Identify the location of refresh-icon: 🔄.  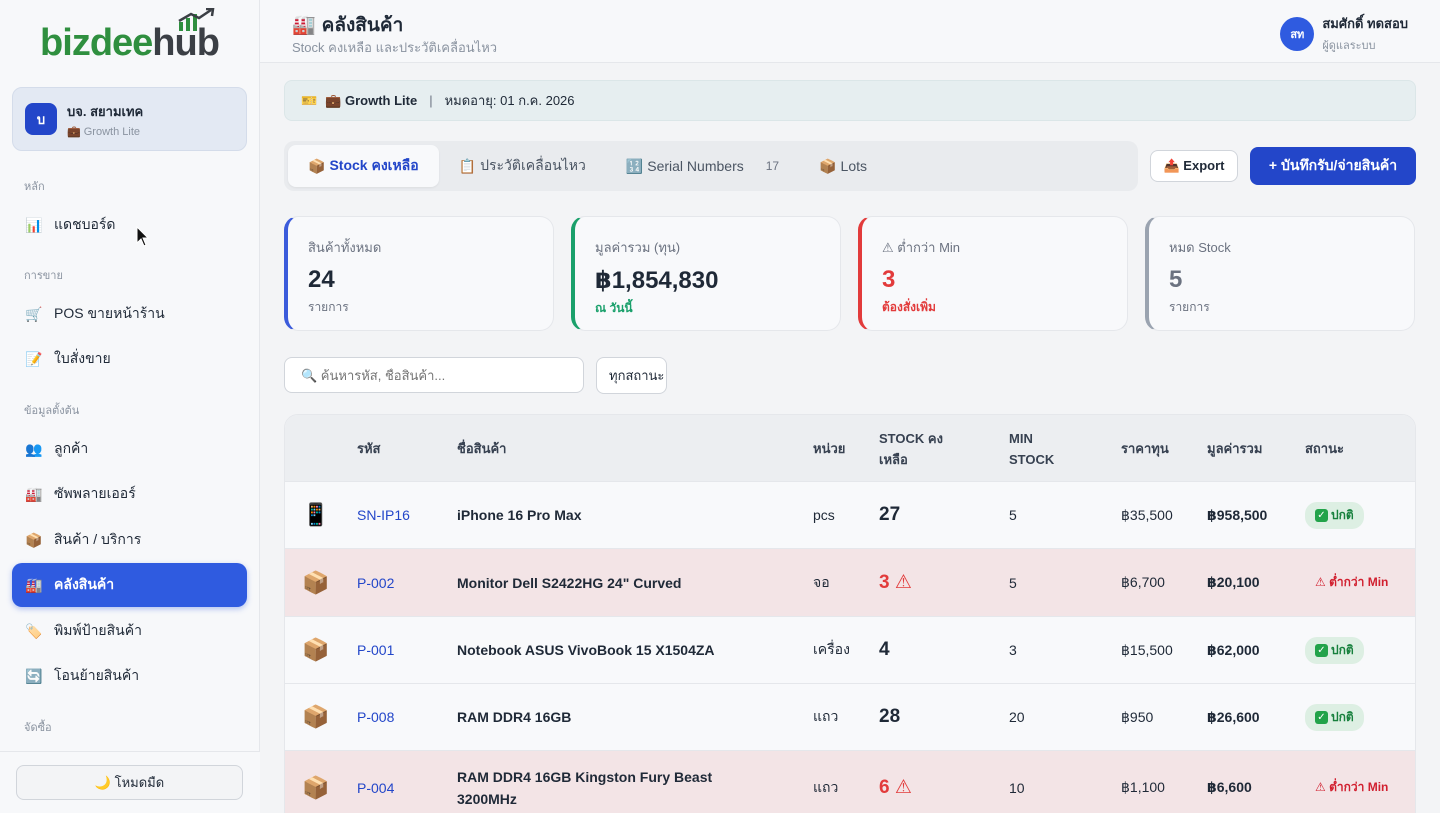
(34, 675).